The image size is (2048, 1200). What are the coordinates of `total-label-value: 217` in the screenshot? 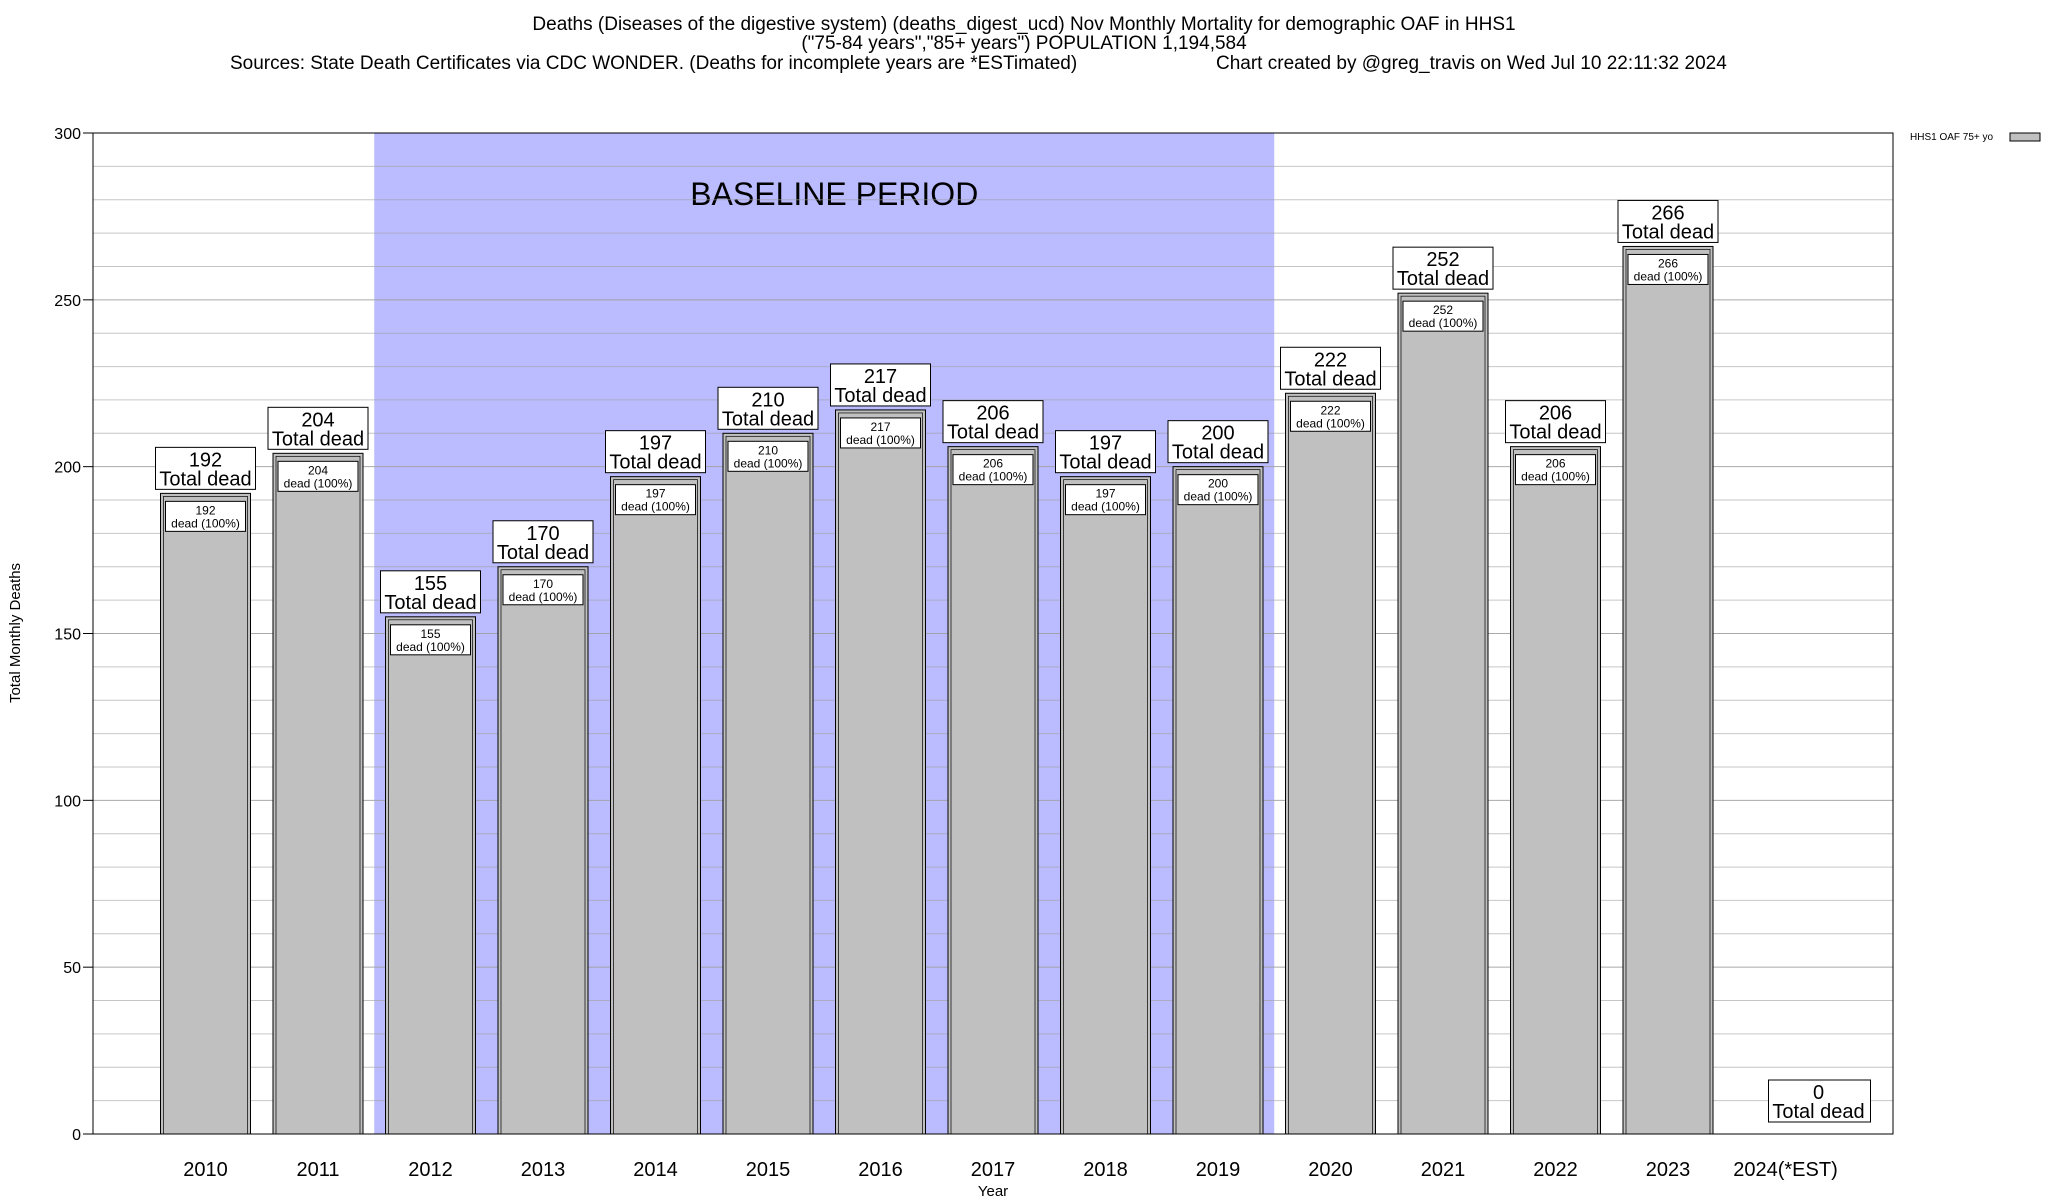 It's located at (880, 377).